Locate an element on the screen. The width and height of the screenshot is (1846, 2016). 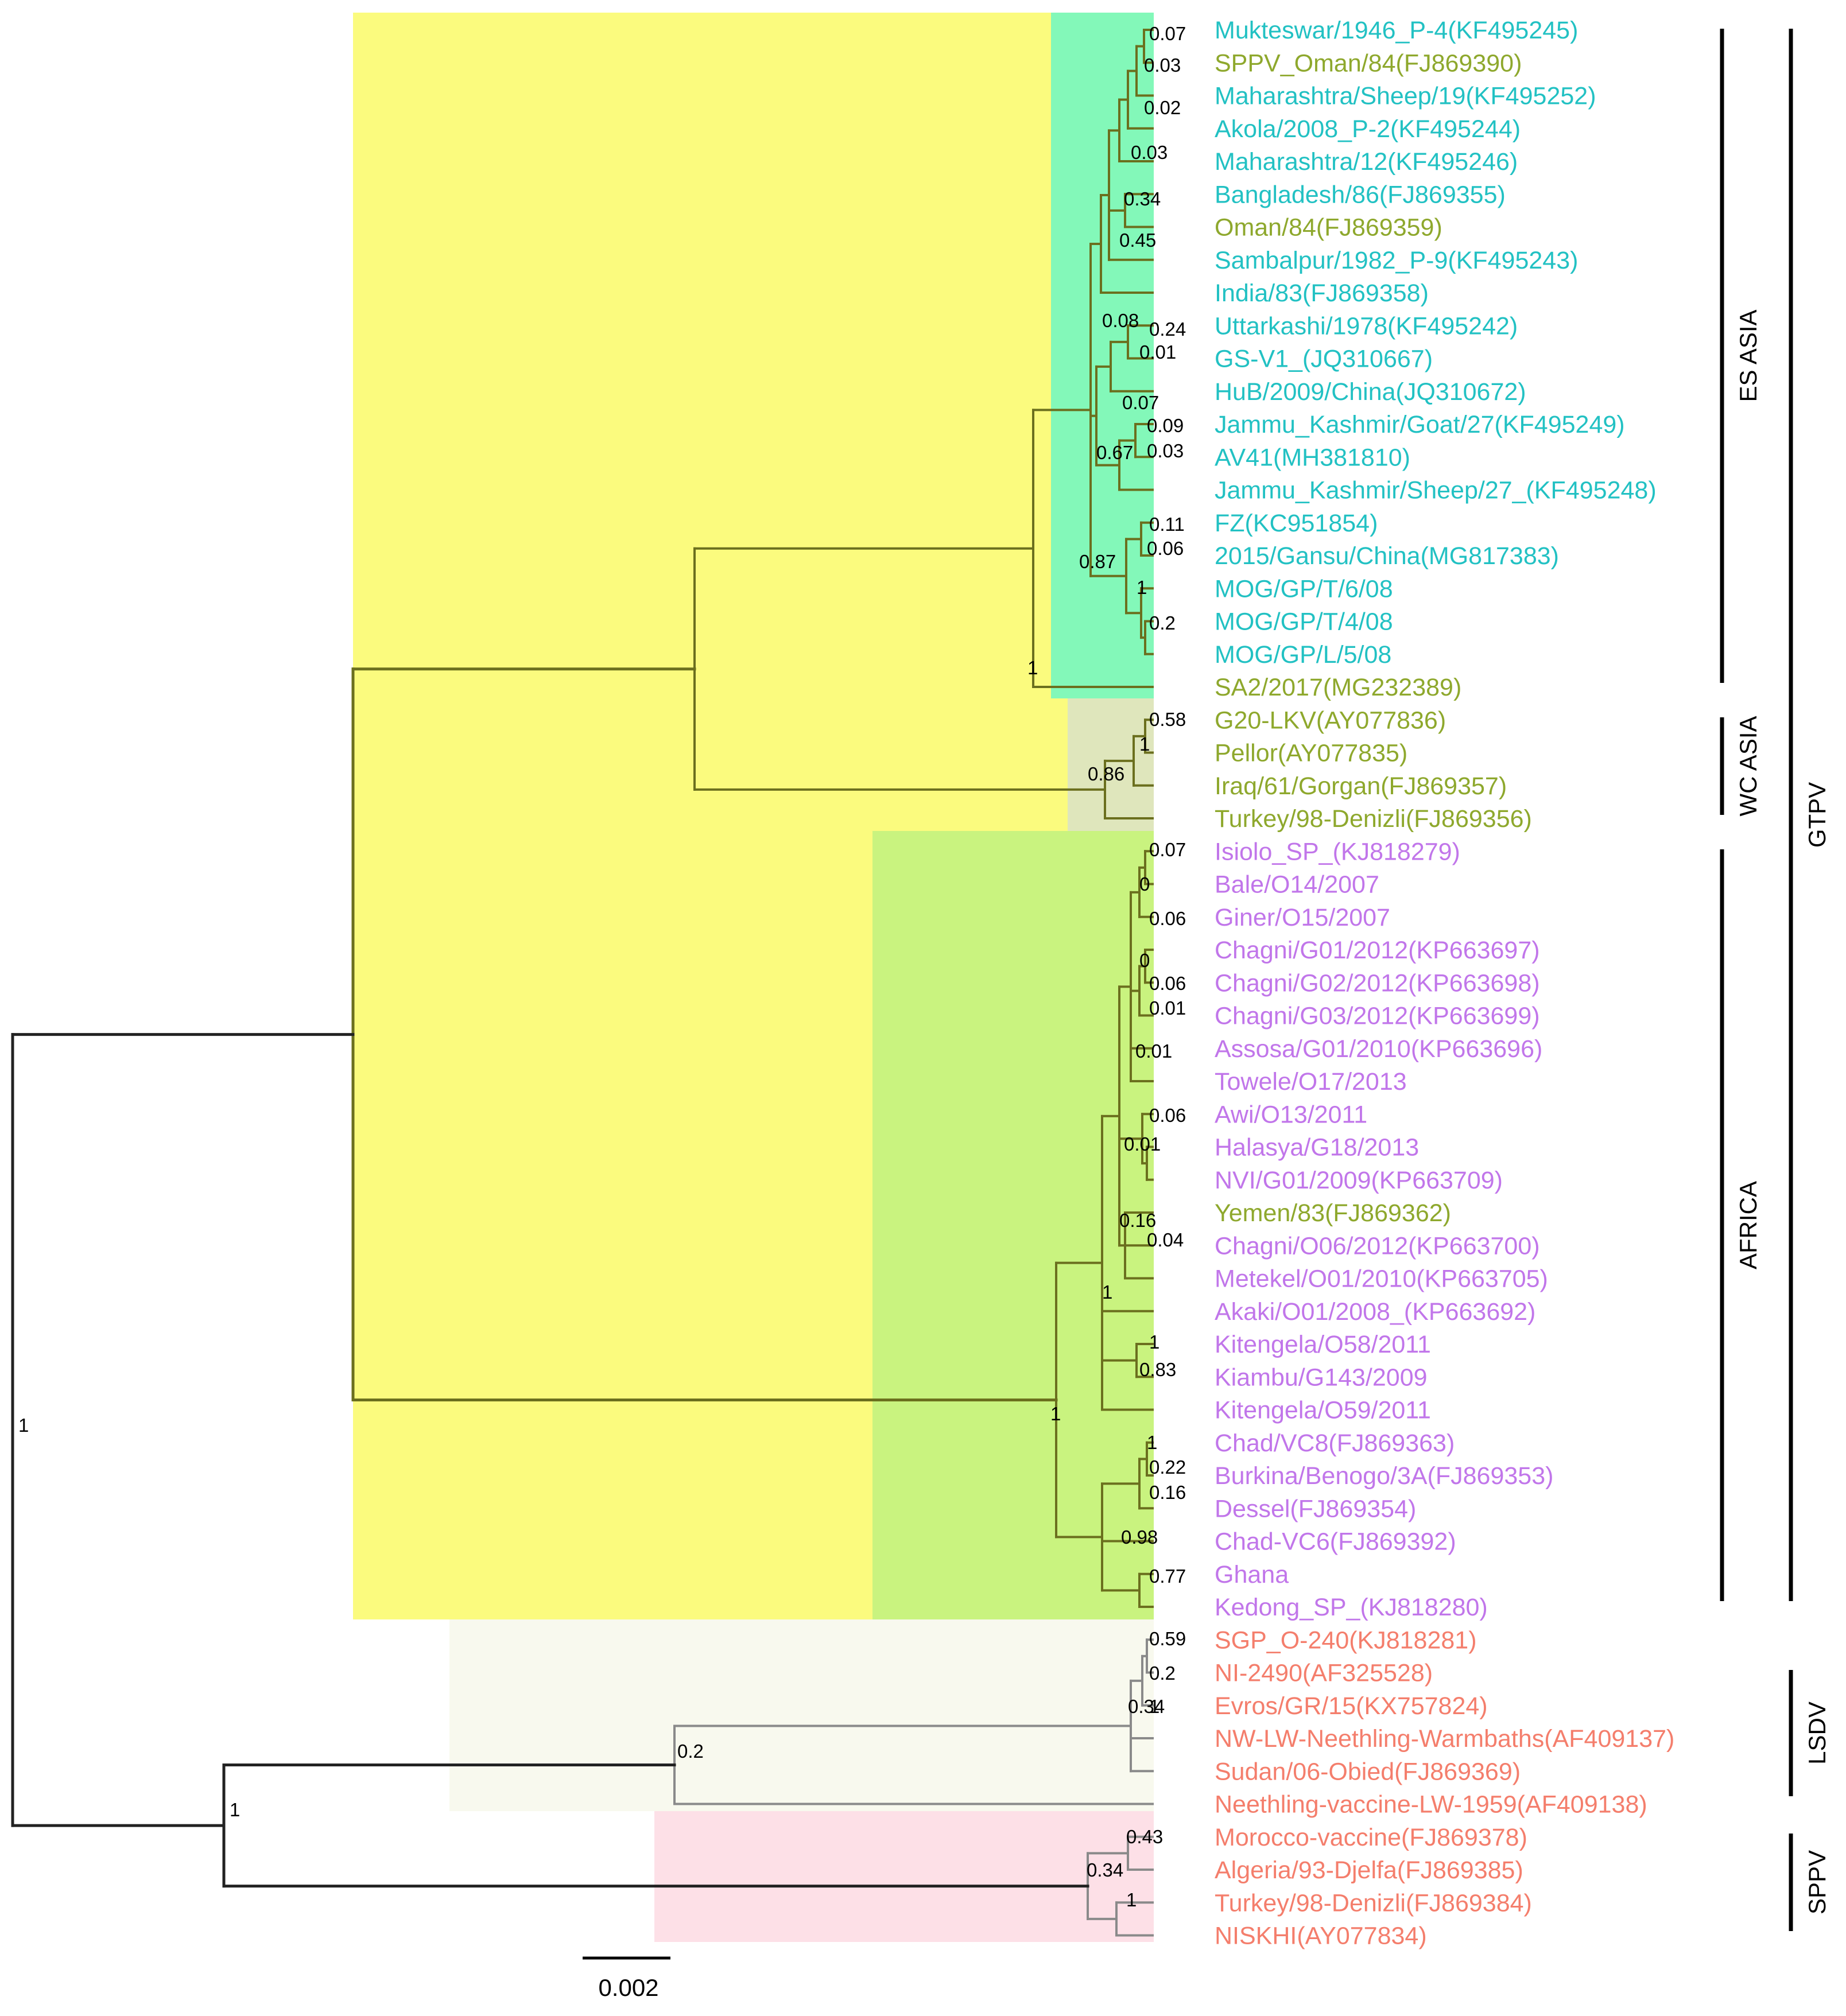
tip-label: Morocco-vaccine(FJ869378) is located at coordinates (1371, 1837).